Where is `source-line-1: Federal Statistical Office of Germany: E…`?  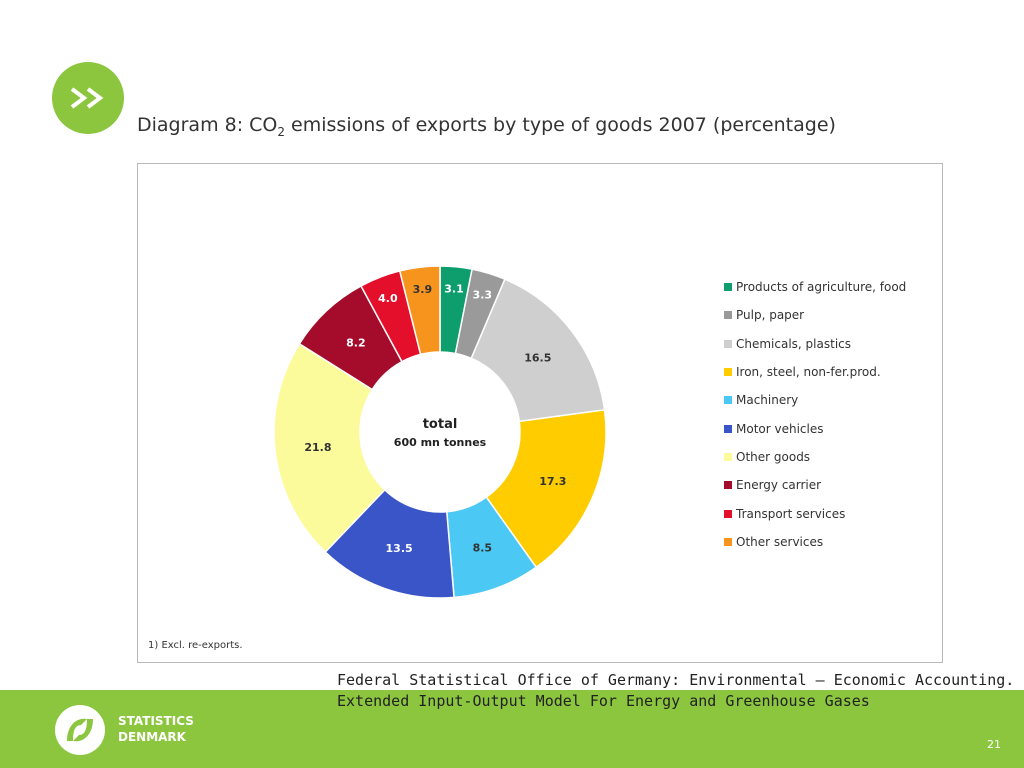 source-line-1: Federal Statistical Office of Germany: E… is located at coordinates (676, 680).